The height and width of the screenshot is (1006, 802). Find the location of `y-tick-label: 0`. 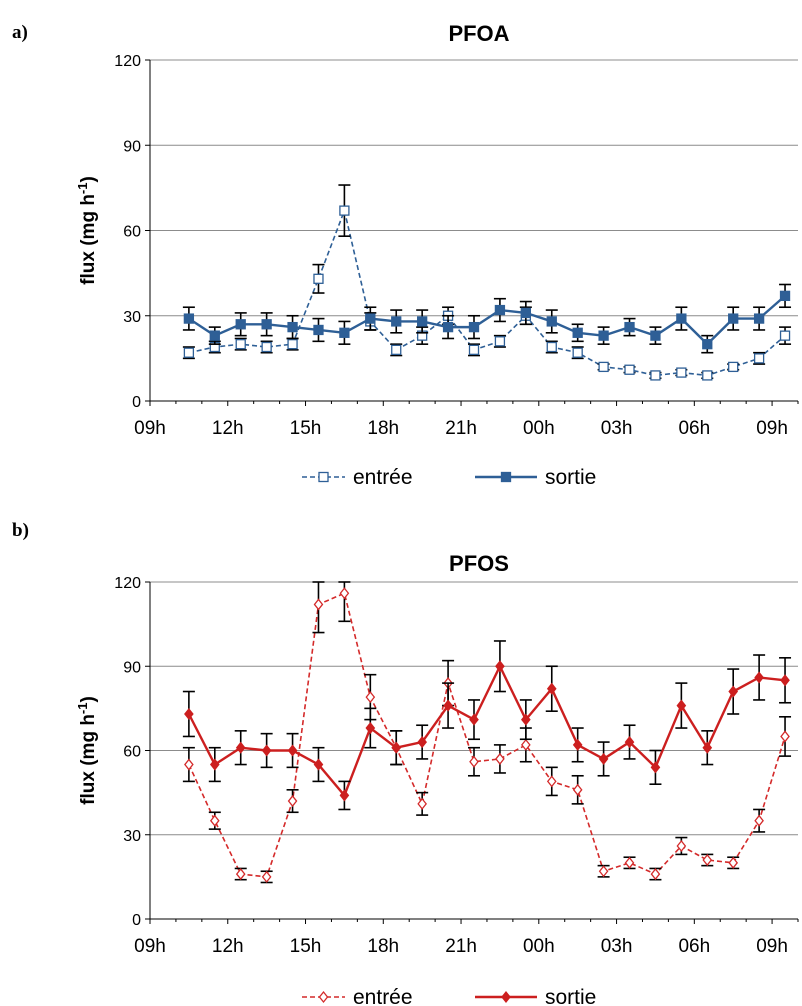

y-tick-label: 0 is located at coordinates (136, 920).